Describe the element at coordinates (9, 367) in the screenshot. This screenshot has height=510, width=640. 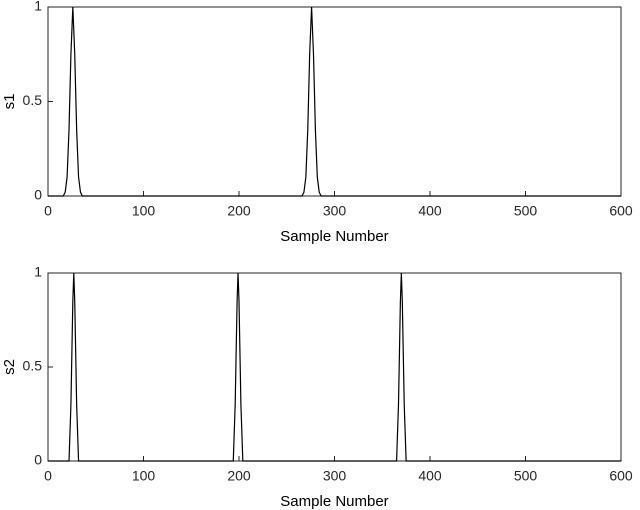
I see `y-axis-label: s2` at that location.